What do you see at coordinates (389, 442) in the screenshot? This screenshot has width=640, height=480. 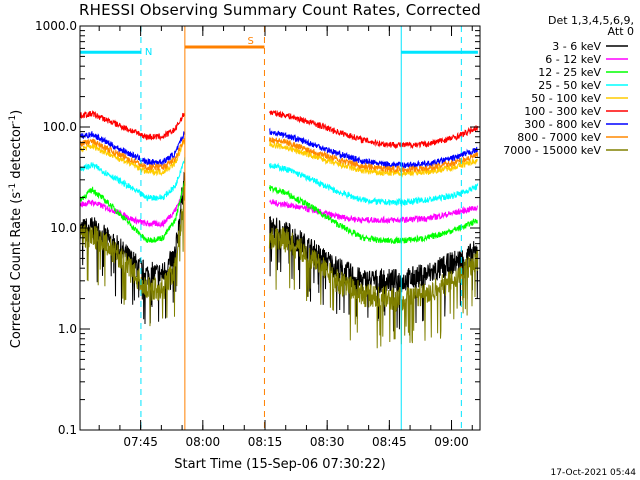 I see `x-tick-label: 08:45` at bounding box center [389, 442].